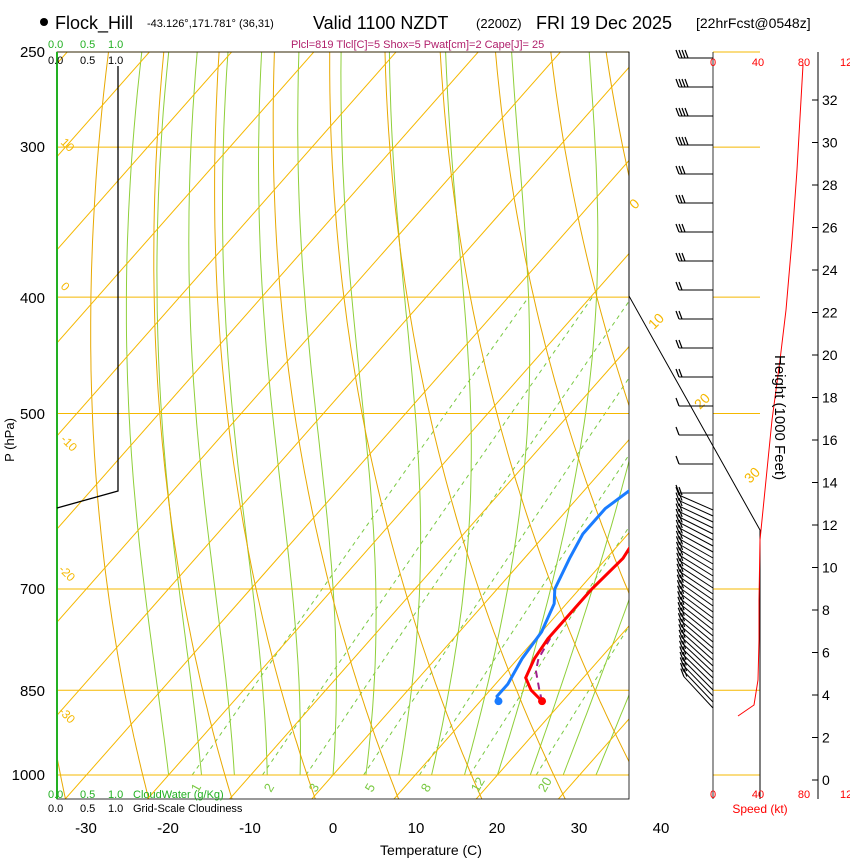  I want to click on cloud-tick-top-05: 0.5, so click(87, 45).